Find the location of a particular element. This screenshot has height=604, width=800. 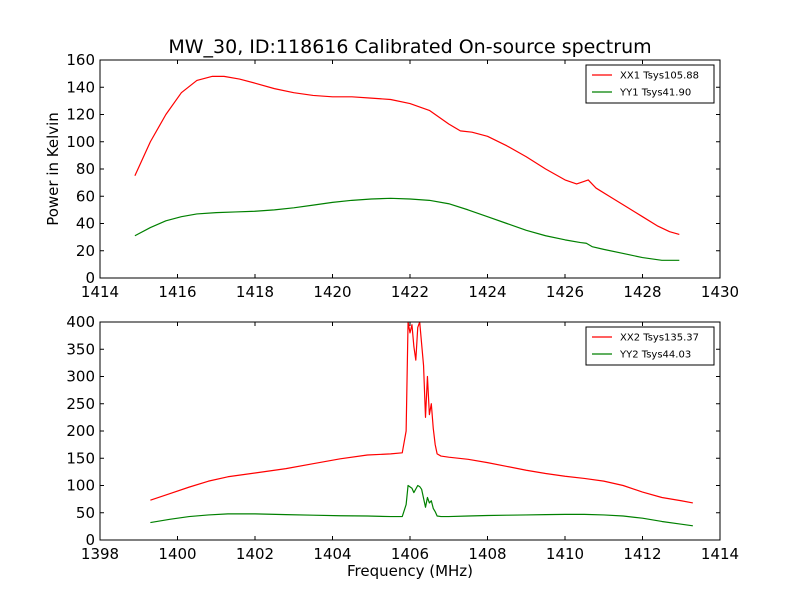

top-y-tick-label: 40 is located at coordinates (85, 224).